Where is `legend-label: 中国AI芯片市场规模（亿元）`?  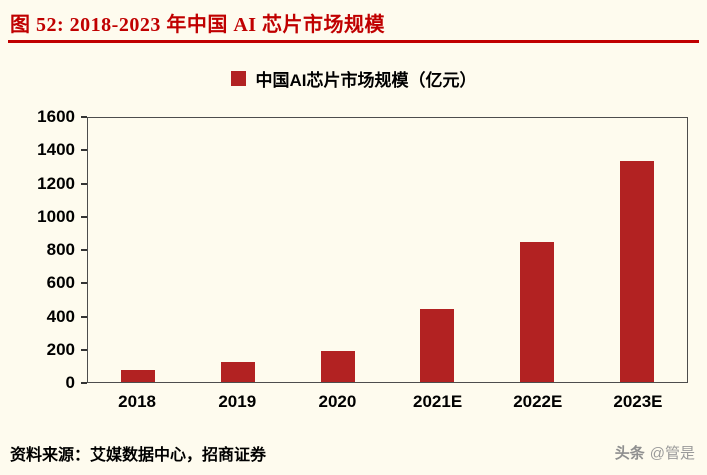 legend-label: 中国AI芯片市场规模（亿元） is located at coordinates (366, 80).